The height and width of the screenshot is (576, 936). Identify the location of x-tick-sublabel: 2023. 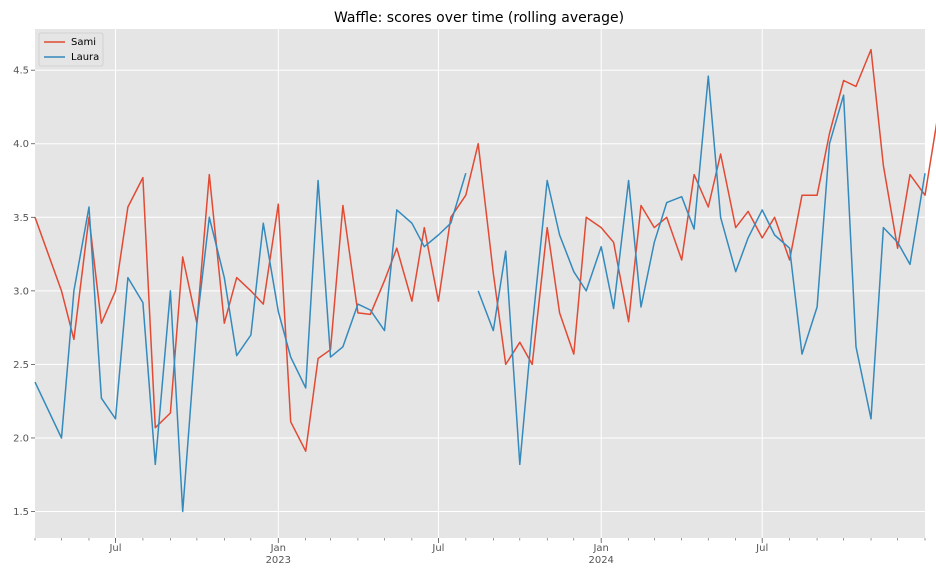
(278, 560).